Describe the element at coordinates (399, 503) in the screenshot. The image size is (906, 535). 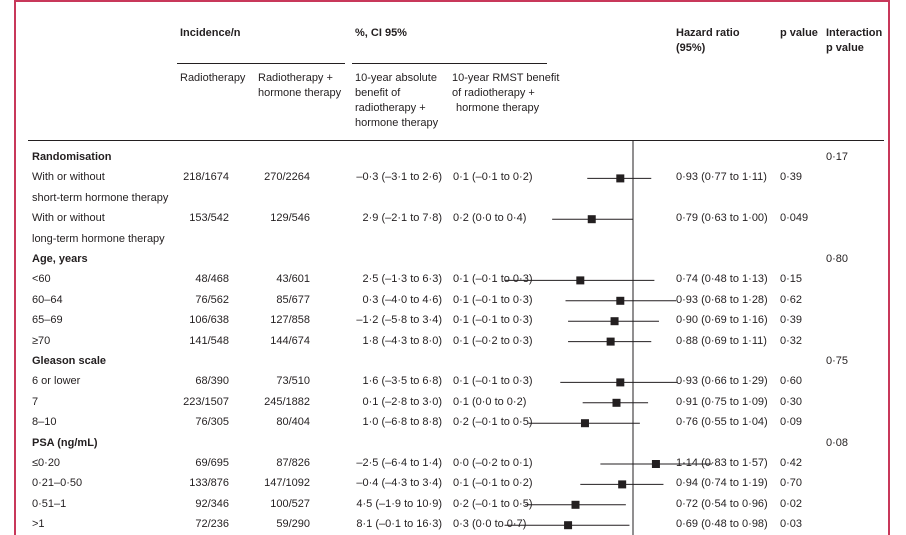
I see `absolute-benefit: 4·5 (–1·9 to 10·9)` at that location.